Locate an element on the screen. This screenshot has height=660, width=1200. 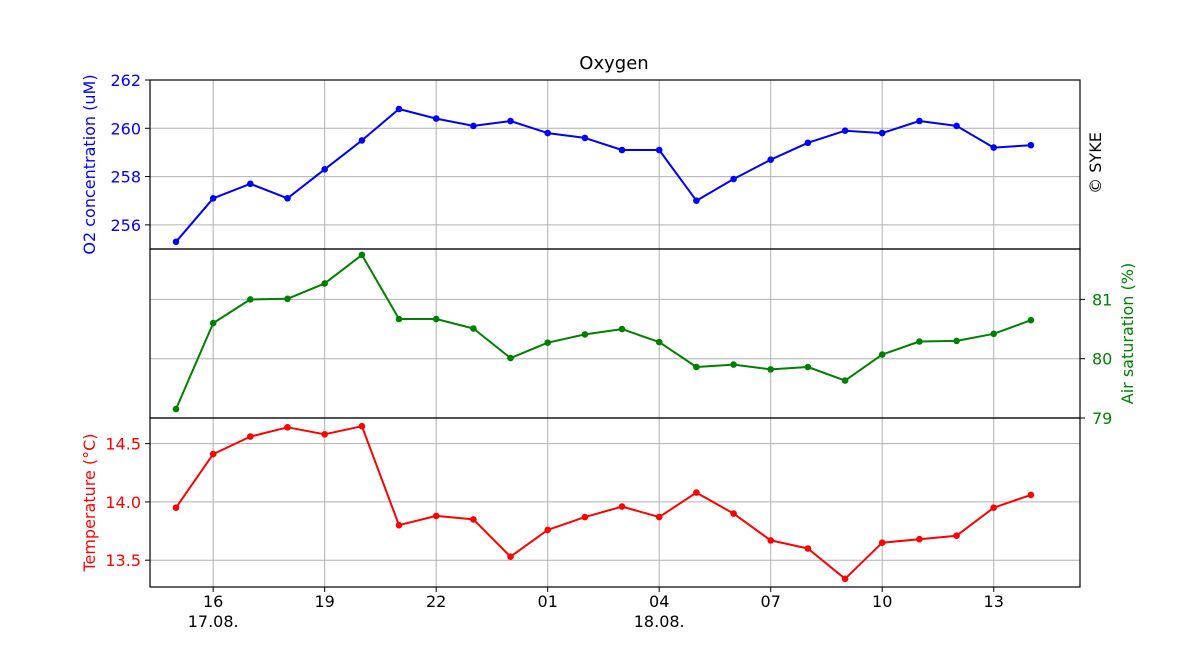
oxygen-y-tick-label: 256 is located at coordinates (125, 225).